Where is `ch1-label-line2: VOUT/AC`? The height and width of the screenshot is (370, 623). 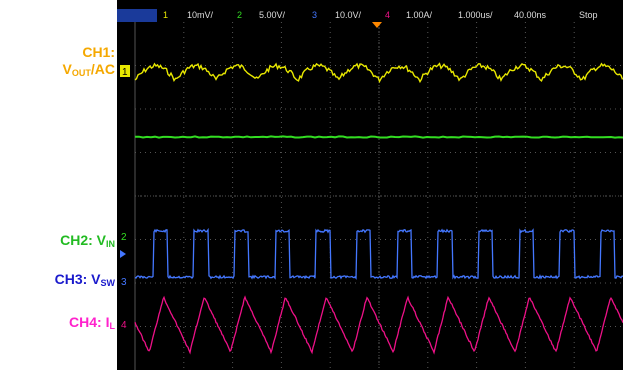
ch1-label-line2: VOUT/AC is located at coordinates (88, 69).